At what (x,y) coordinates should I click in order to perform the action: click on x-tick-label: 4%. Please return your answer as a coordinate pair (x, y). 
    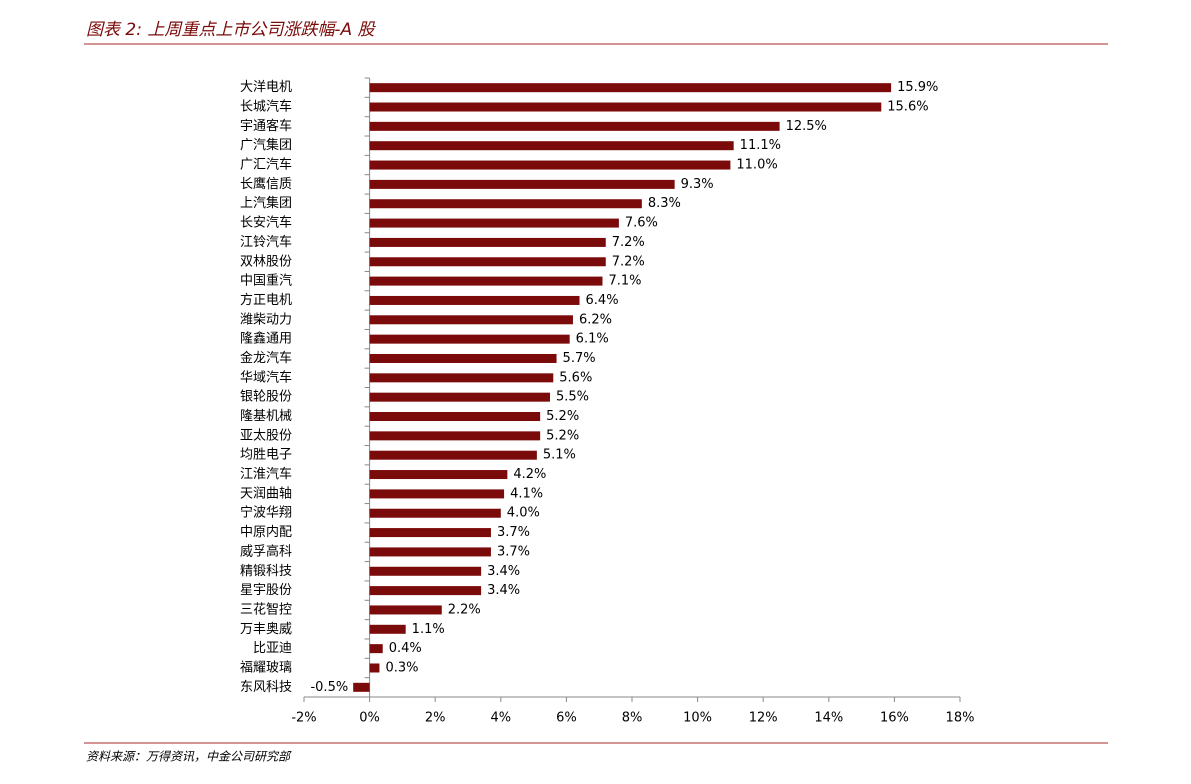
    Looking at the image, I should click on (500, 718).